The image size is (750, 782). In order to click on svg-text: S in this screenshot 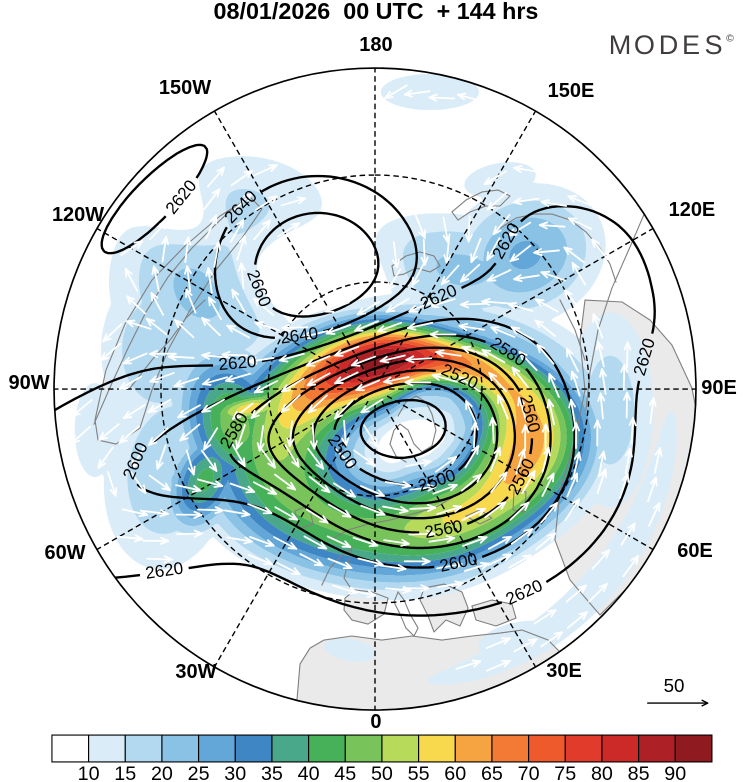, I will do `click(713, 44)`.